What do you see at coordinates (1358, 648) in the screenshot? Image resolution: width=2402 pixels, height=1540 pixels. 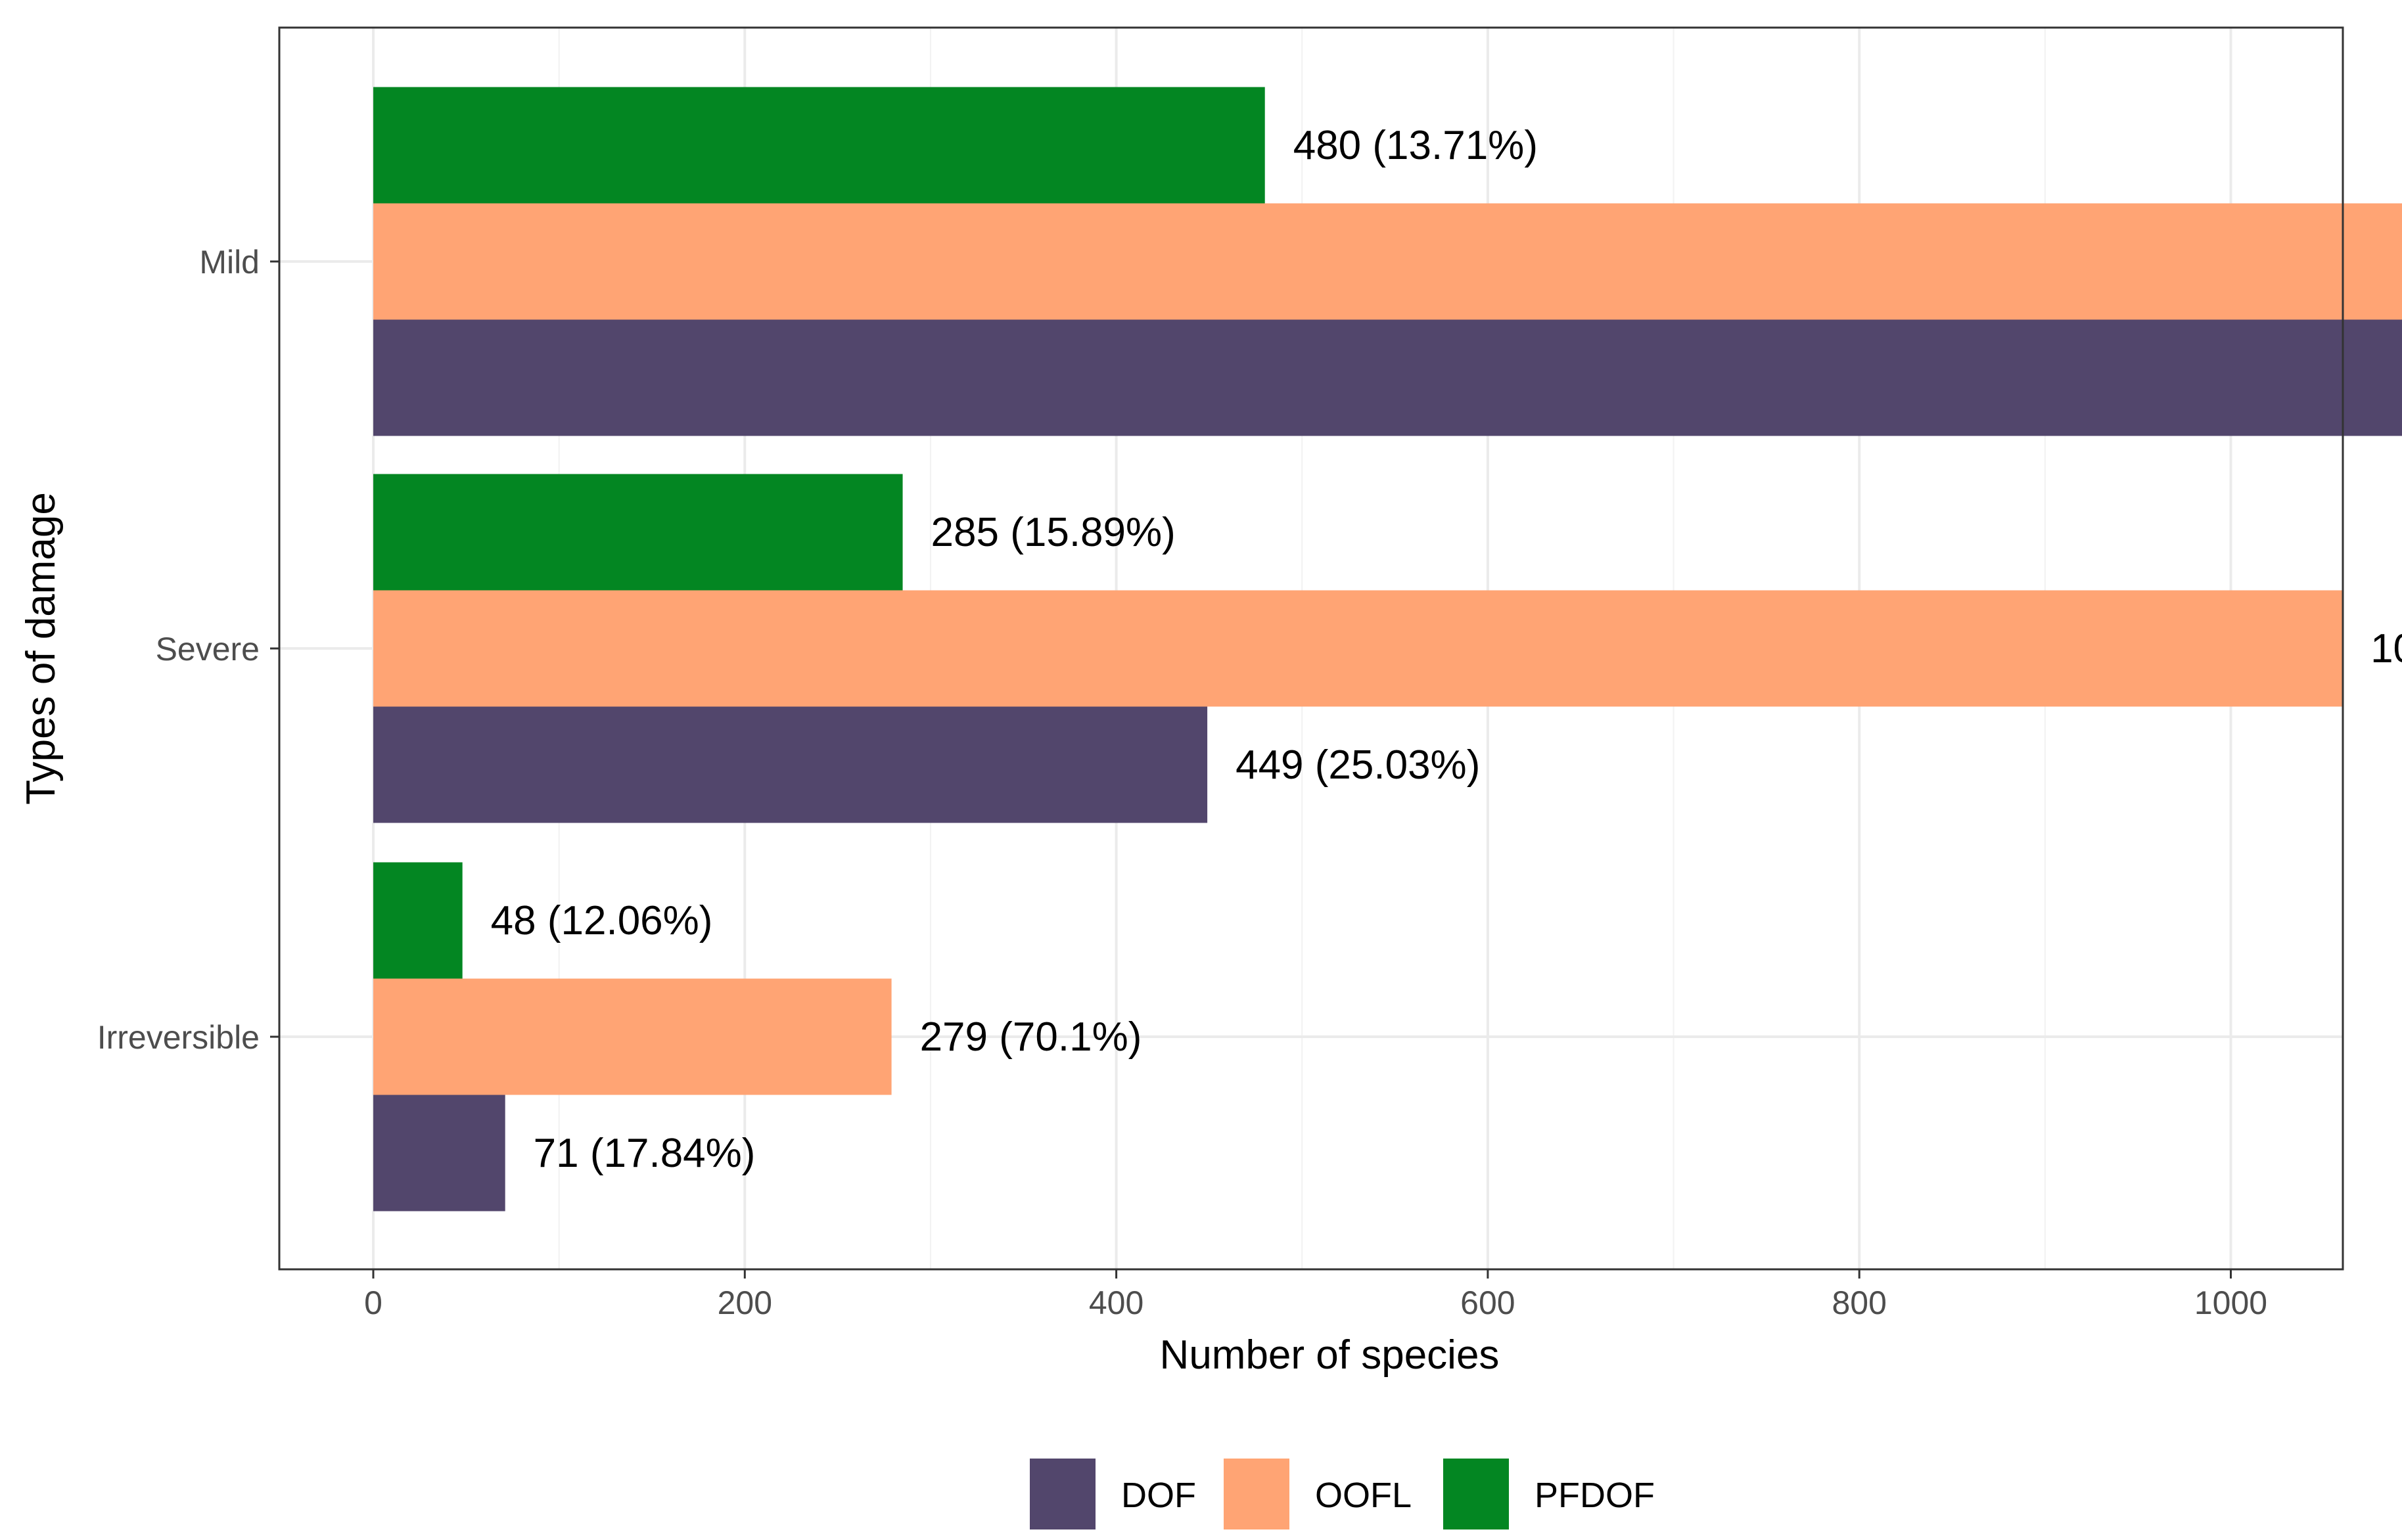 I see `bar-severe-oofl` at bounding box center [1358, 648].